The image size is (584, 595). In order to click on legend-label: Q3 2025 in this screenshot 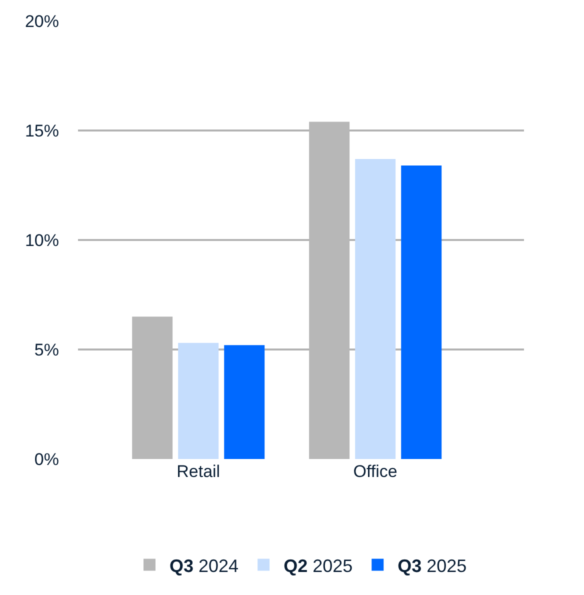, I will do `click(432, 566)`.